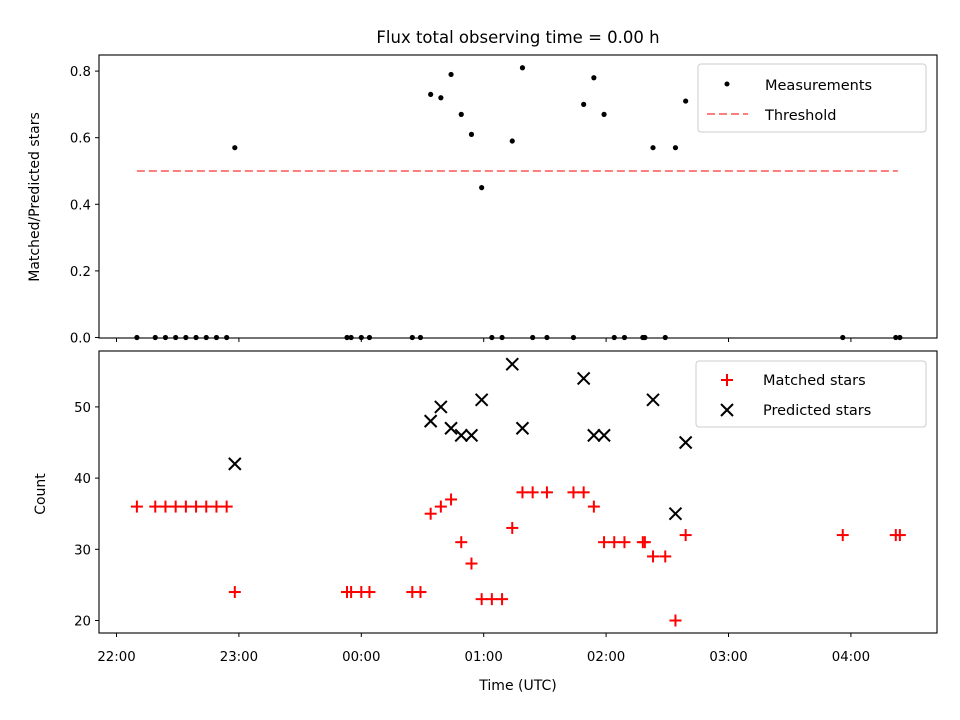  Describe the element at coordinates (80, 139) in the screenshot. I see `top-y-tick-label: 0.6` at that location.